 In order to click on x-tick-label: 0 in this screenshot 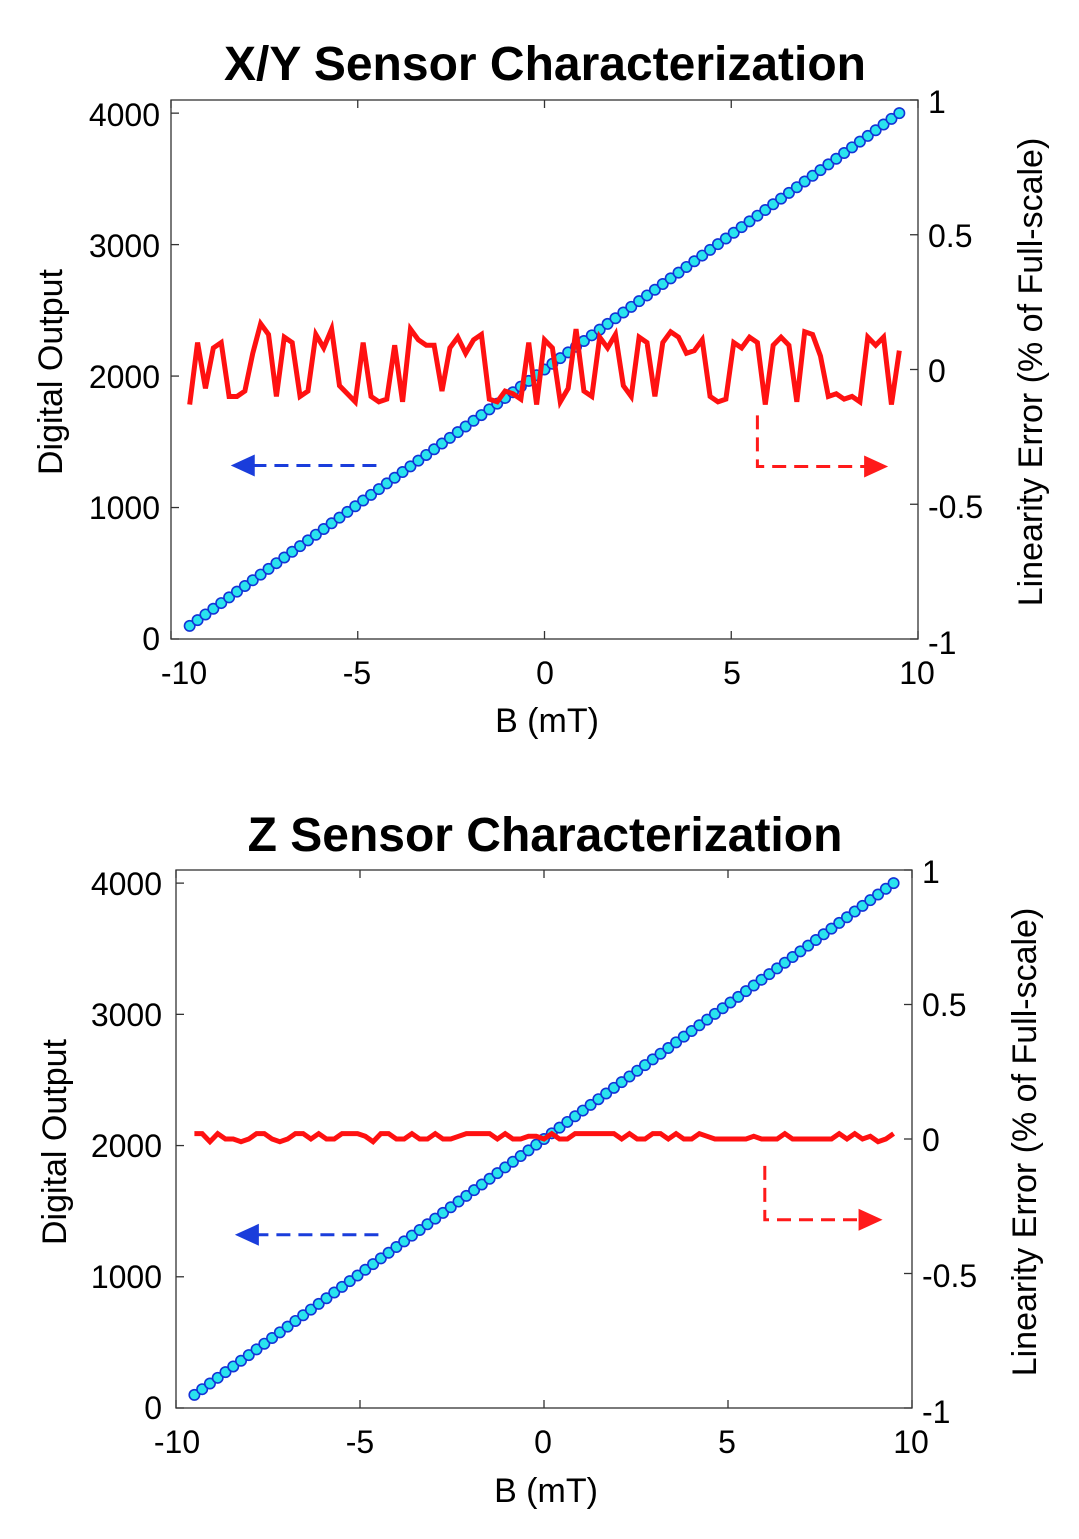, I will do `click(545, 673)`.